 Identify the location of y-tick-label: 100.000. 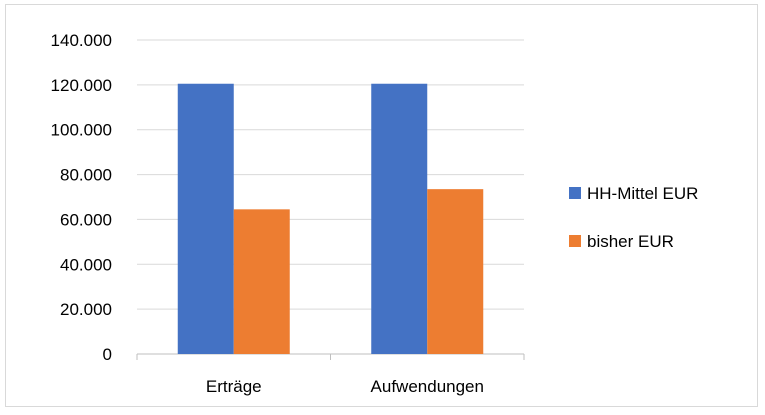
(81, 130).